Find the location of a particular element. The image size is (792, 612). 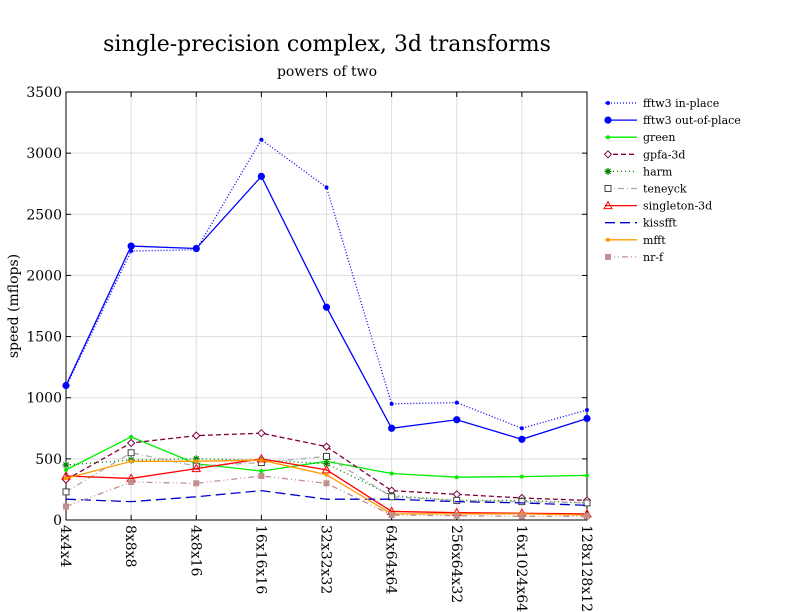

legend-label: green is located at coordinates (659, 137).